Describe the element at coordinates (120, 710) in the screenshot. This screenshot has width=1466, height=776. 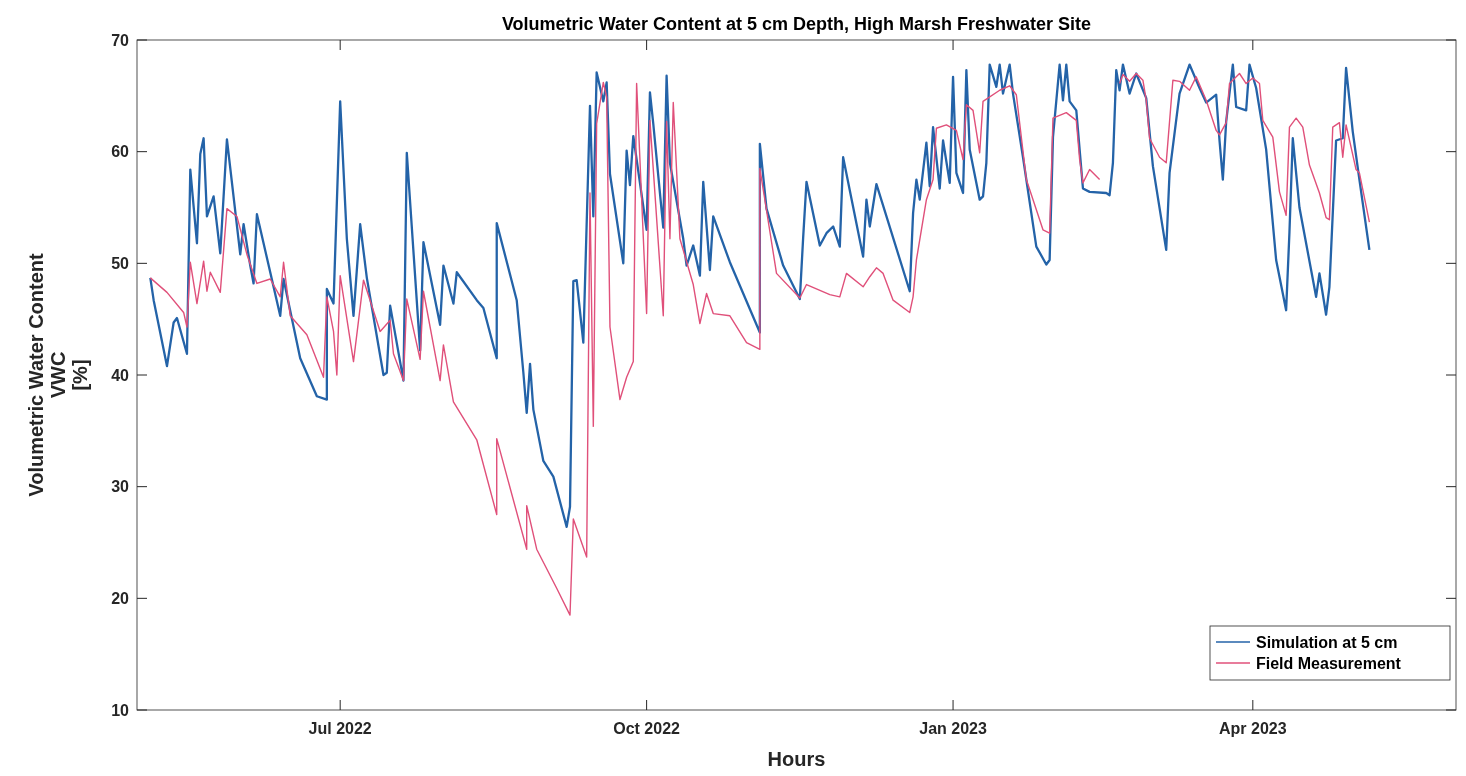
I see `y-tick-label: 10` at that location.